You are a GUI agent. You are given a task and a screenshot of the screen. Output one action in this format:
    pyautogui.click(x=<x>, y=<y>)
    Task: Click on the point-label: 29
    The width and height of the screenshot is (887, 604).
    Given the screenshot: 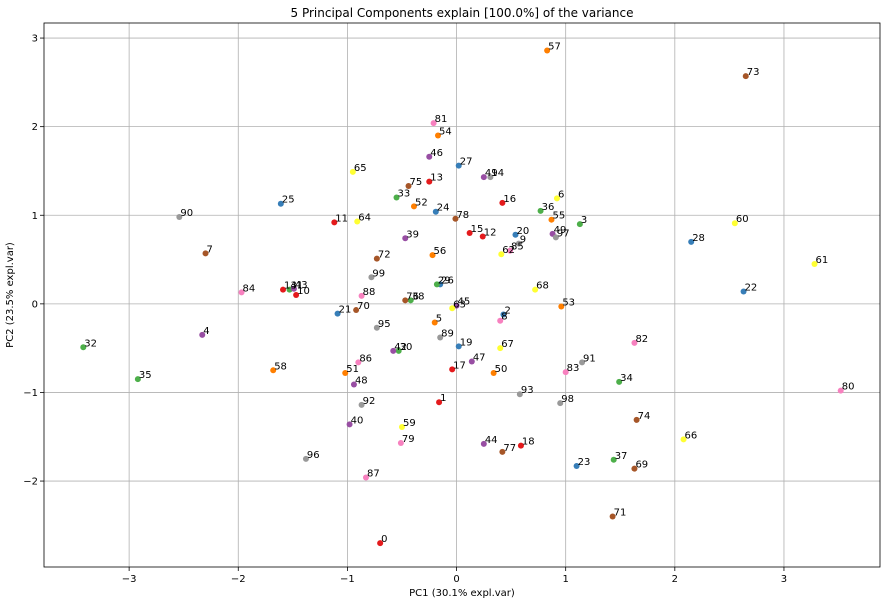 What is the action you would take?
    pyautogui.click(x=444, y=280)
    